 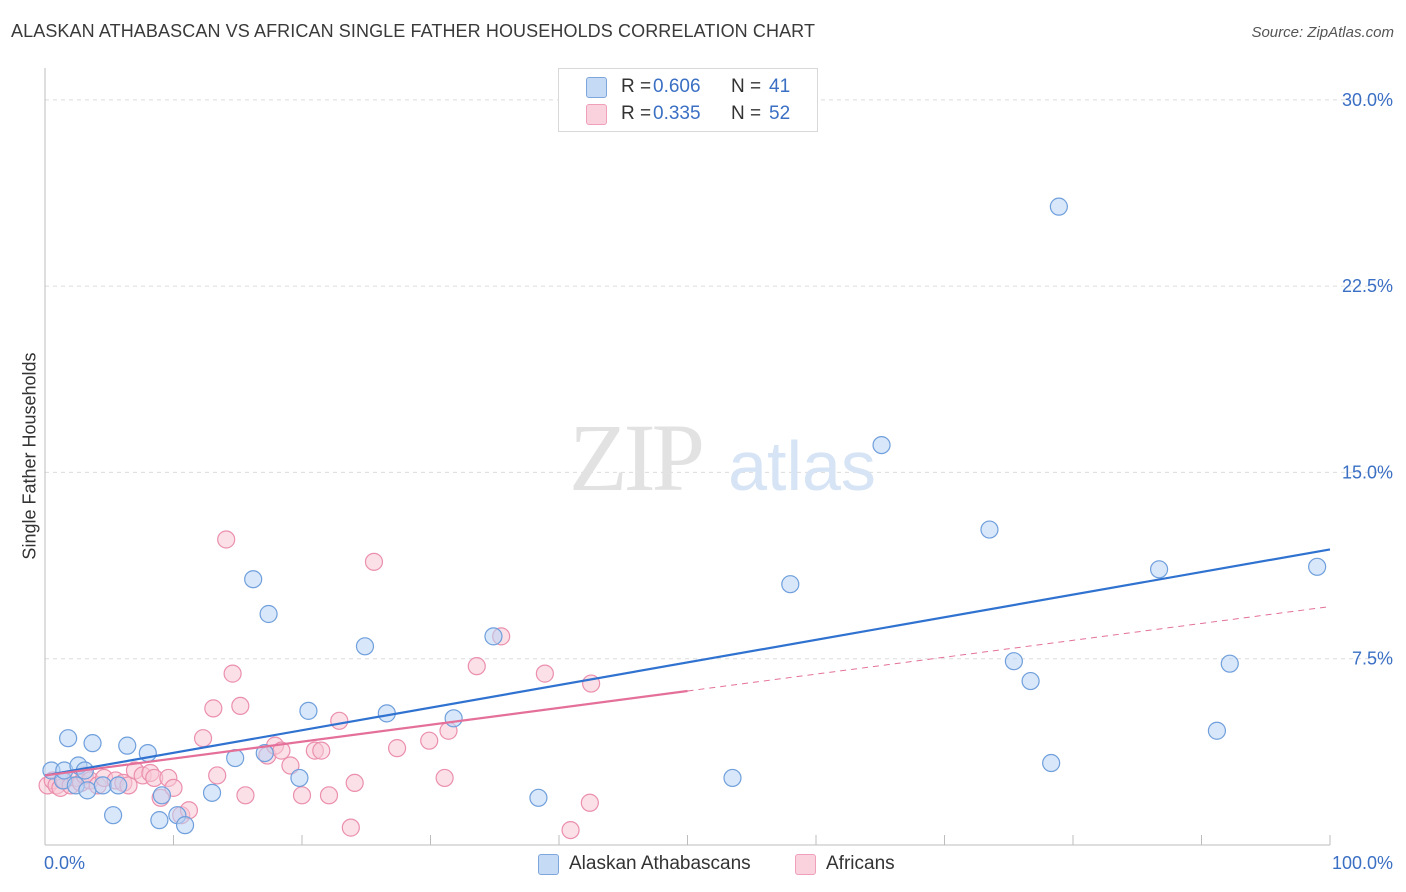 I want to click on x-tick-label-max: 100.0%, so click(x=1362, y=863).